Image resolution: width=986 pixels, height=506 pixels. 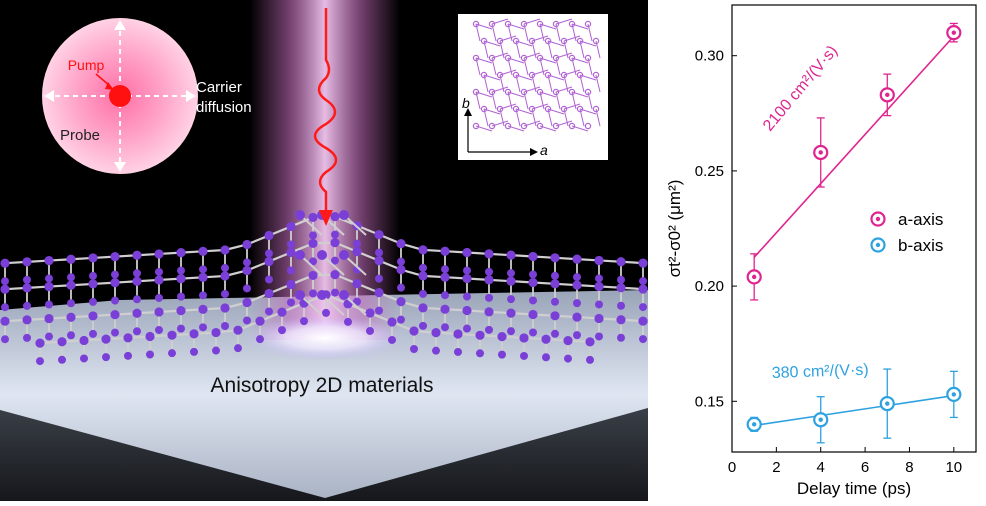 What do you see at coordinates (920, 219) in the screenshot?
I see `legend-label: a-axis` at bounding box center [920, 219].